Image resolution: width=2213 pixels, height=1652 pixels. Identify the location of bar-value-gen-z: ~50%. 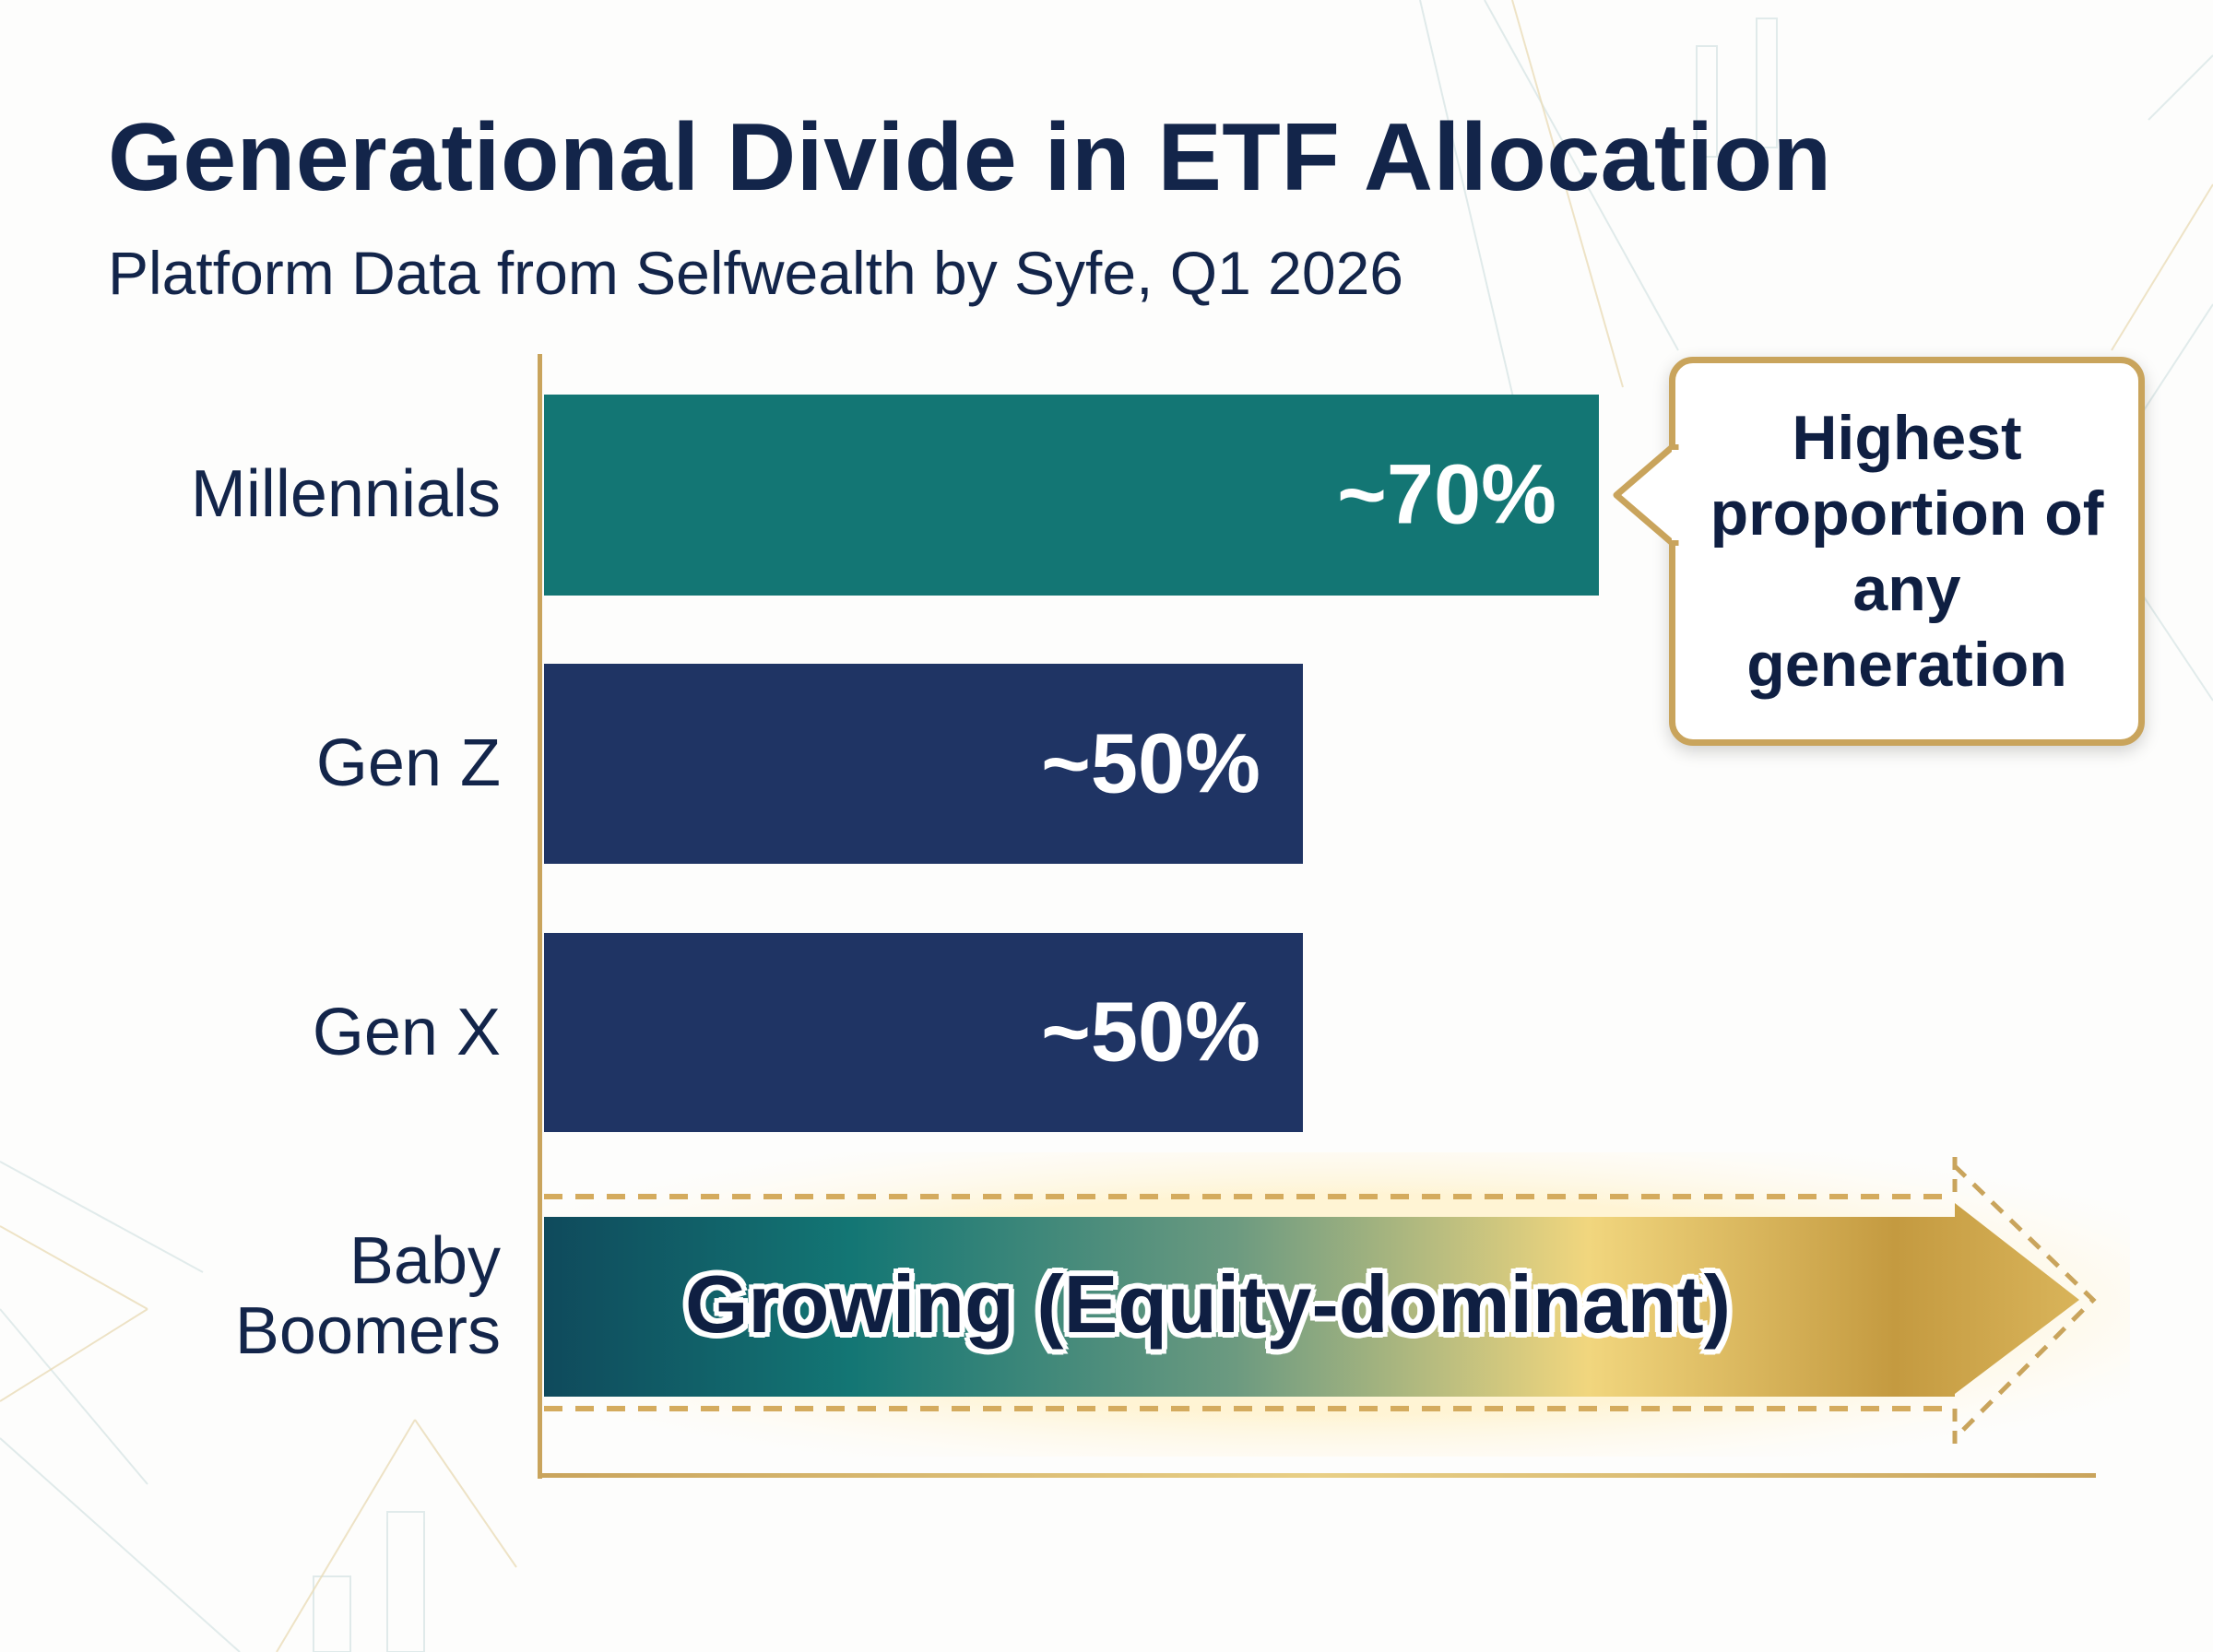
(1150, 763).